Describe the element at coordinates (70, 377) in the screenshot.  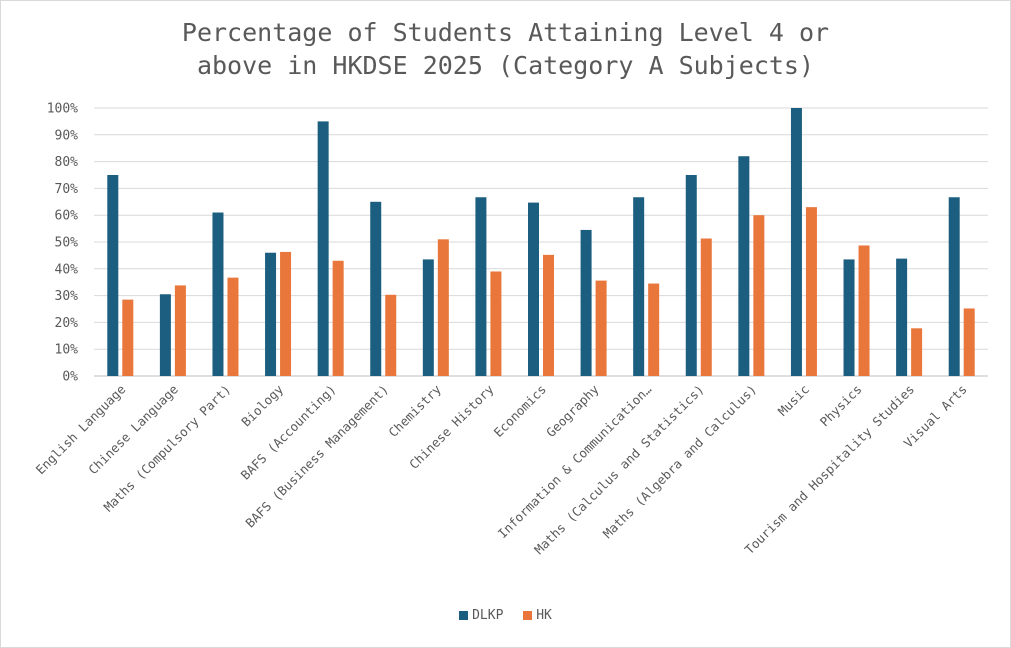
I see `y-tick-label: 0%` at that location.